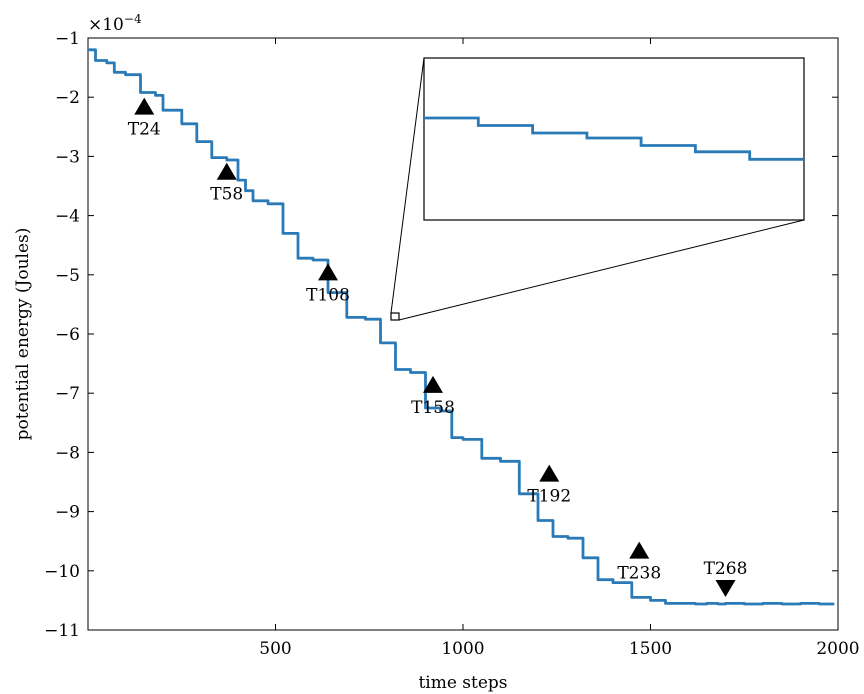  Describe the element at coordinates (62, 572) in the screenshot. I see `y-tick-label: −10` at that location.